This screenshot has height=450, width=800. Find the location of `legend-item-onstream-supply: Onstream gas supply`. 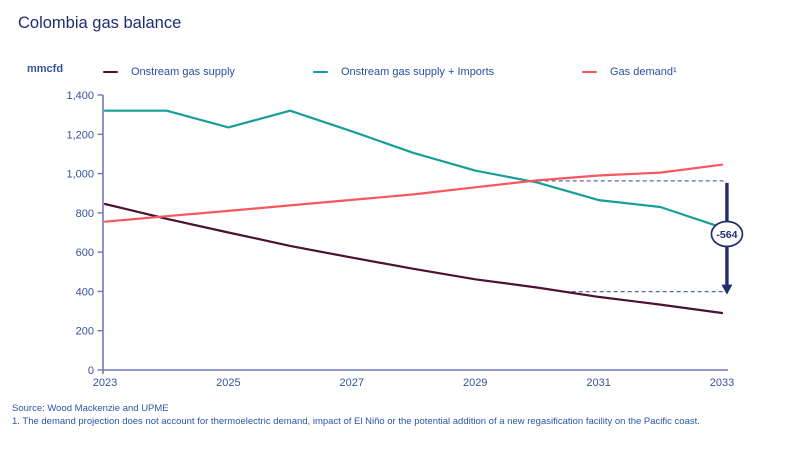

legend-item-onstream-supply: Onstream gas supply is located at coordinates (169, 72).